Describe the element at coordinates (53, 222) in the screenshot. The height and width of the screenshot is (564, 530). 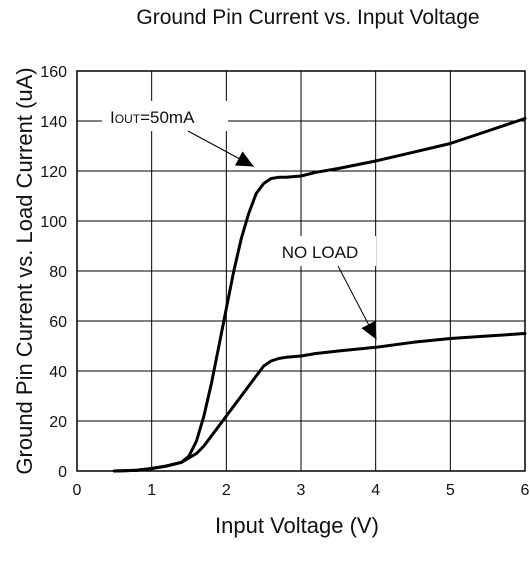
I see `y-tick-label: 100` at that location.